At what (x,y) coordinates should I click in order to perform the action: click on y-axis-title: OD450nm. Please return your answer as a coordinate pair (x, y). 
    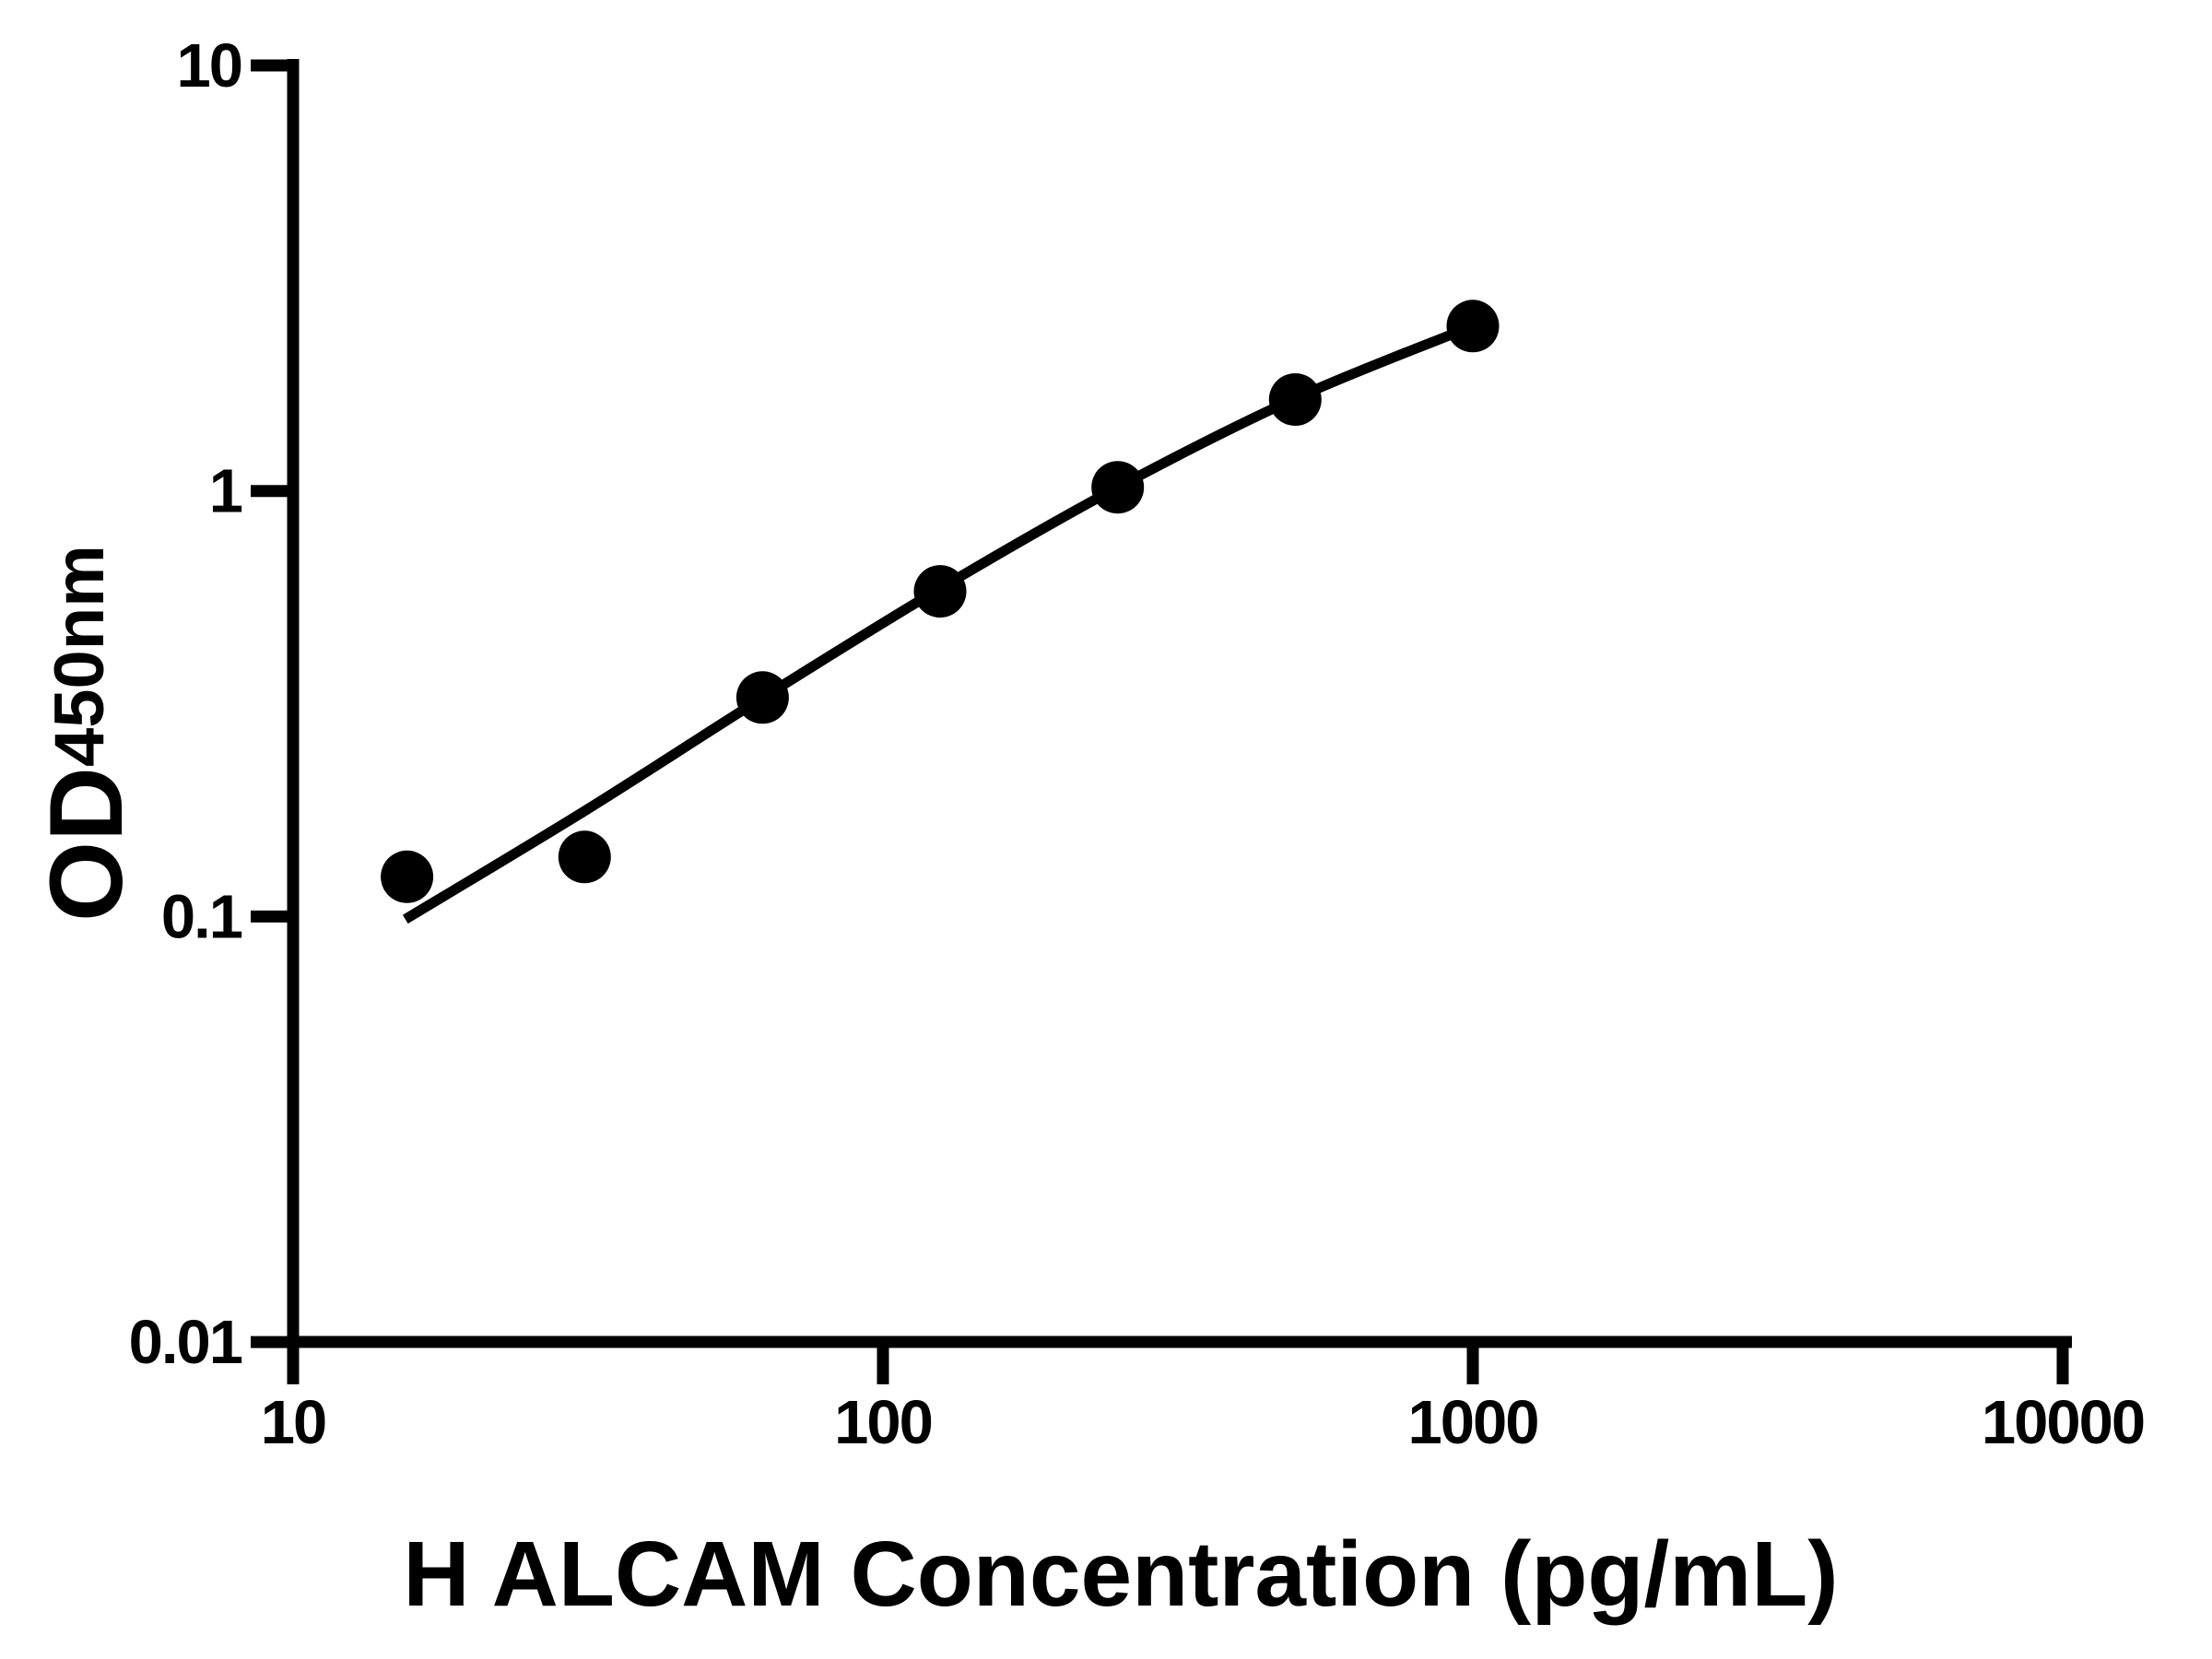
    Looking at the image, I should click on (86, 733).